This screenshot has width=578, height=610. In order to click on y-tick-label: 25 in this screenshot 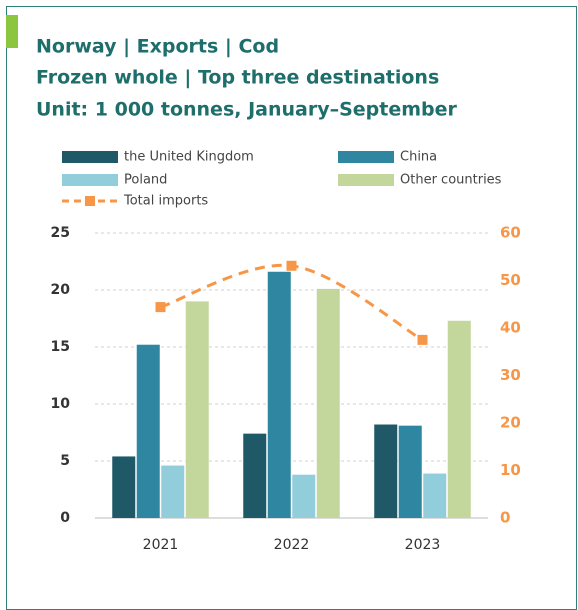, I will do `click(60, 233)`.